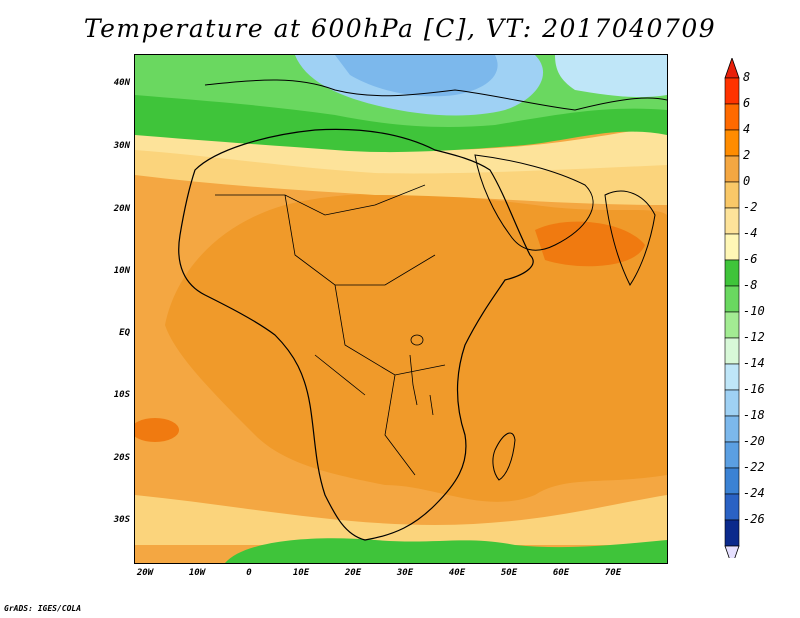 This screenshot has width=800, height=618. What do you see at coordinates (431, 405) in the screenshot?
I see `lake-malawi` at bounding box center [431, 405].